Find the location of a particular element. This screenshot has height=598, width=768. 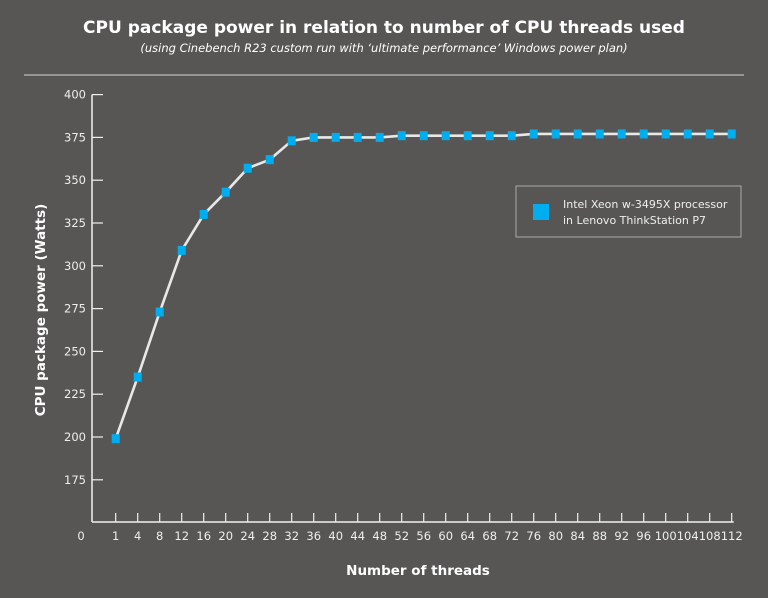

x-tick-label: 60 is located at coordinates (445, 536).